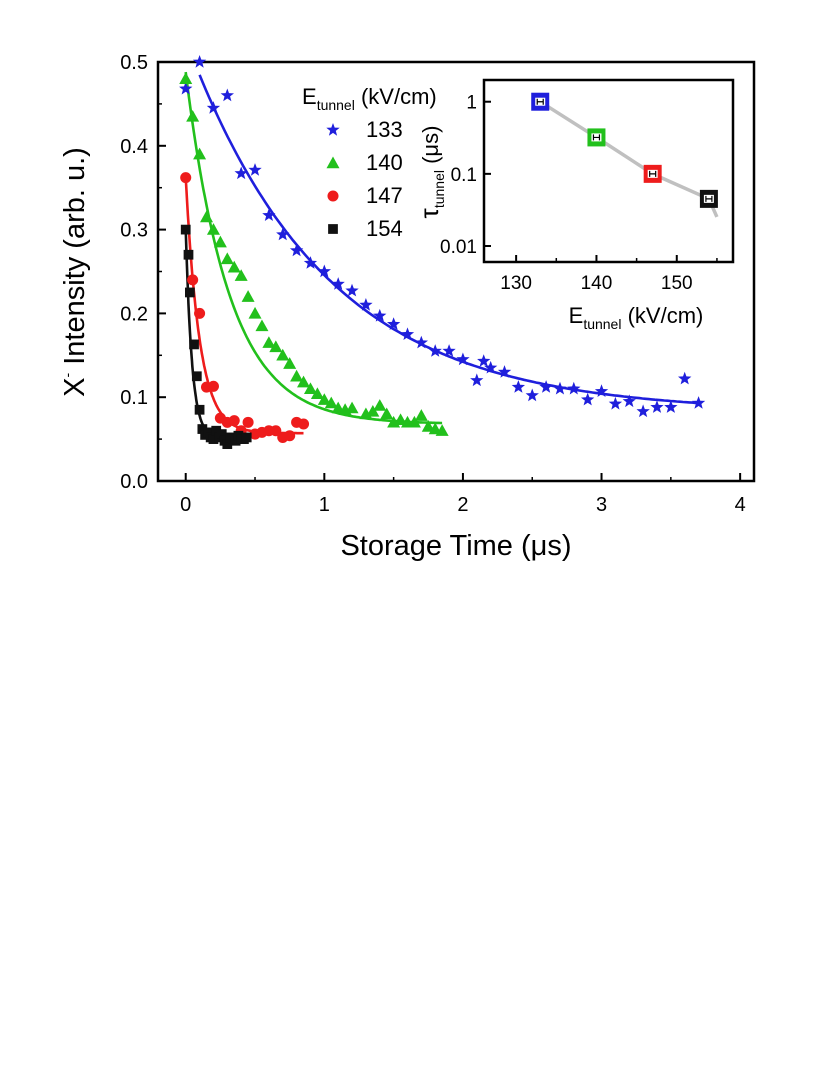  What do you see at coordinates (601, 505) in the screenshot?
I see `x-tick-label: 3` at bounding box center [601, 505].